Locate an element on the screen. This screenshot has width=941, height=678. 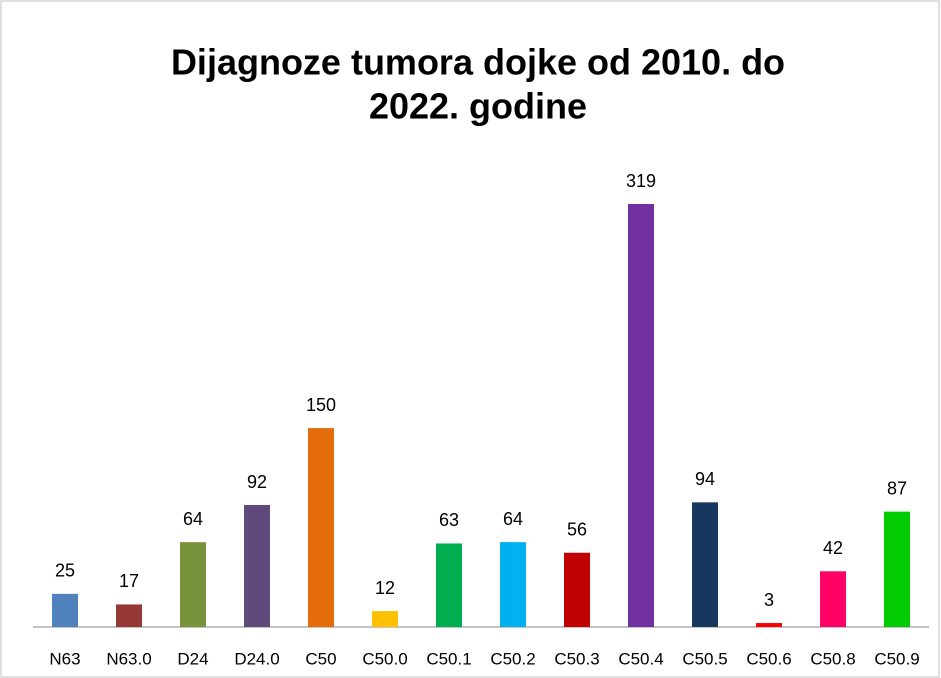
value-label: 12 is located at coordinates (385, 588).